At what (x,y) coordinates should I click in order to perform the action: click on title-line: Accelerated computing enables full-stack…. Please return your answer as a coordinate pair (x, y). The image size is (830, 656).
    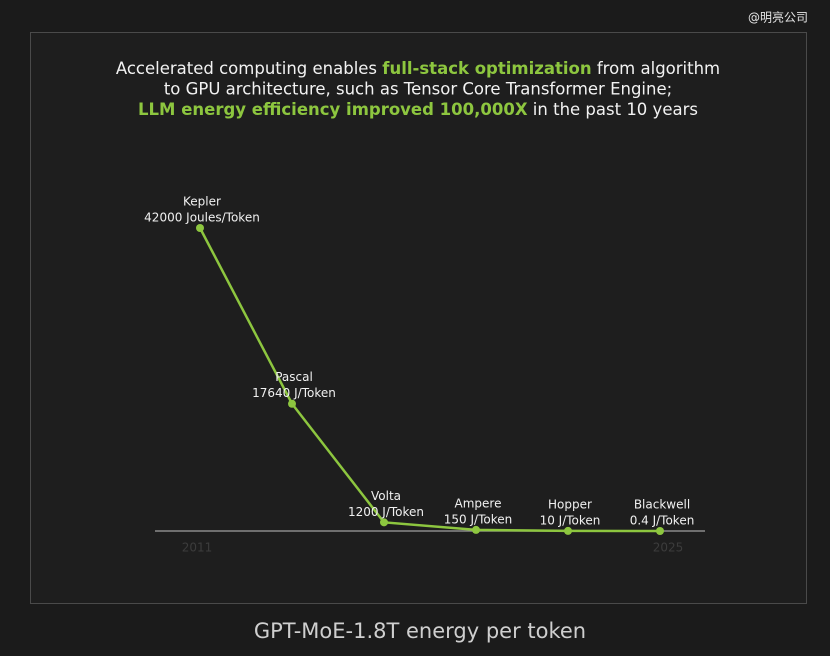
    Looking at the image, I should click on (418, 68).